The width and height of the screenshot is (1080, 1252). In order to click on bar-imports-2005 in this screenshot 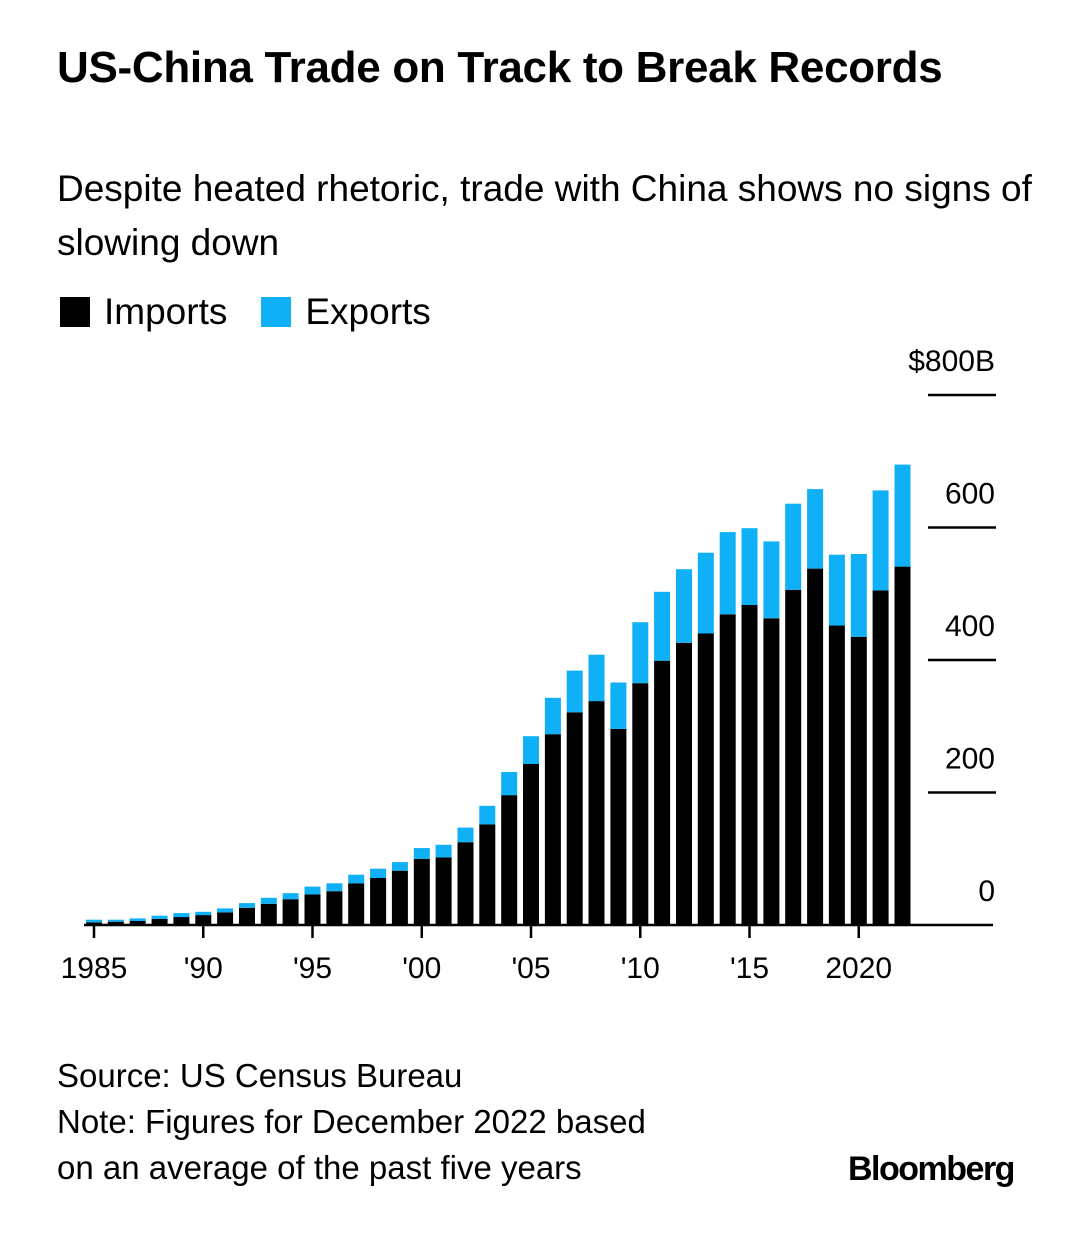, I will do `click(531, 844)`.